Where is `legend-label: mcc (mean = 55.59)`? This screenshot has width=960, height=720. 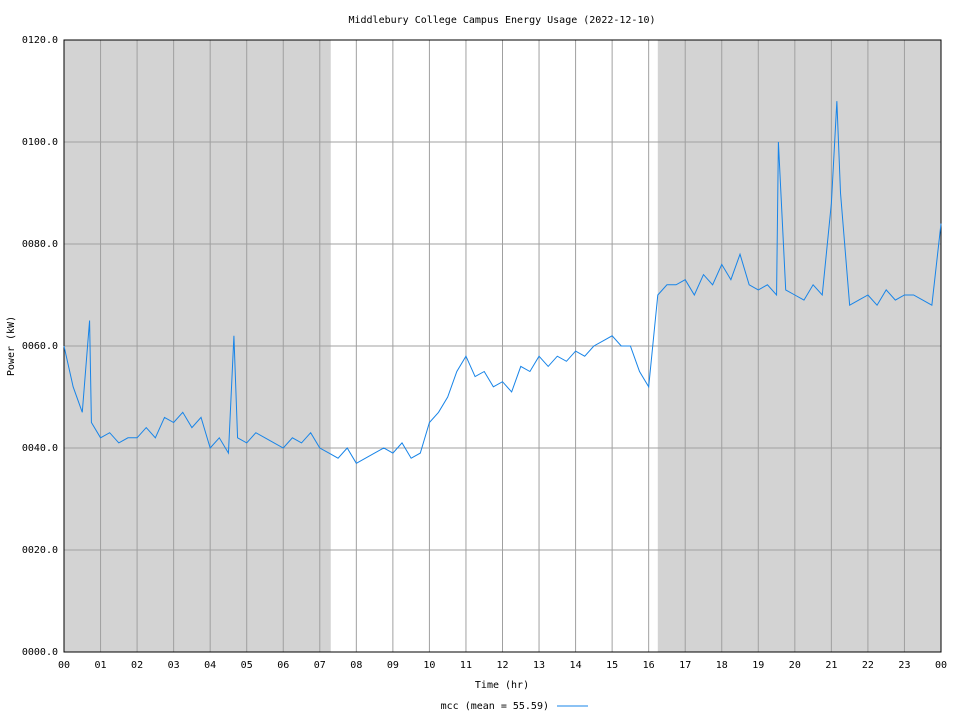 legend-label: mcc (mean = 55.59) is located at coordinates (495, 706).